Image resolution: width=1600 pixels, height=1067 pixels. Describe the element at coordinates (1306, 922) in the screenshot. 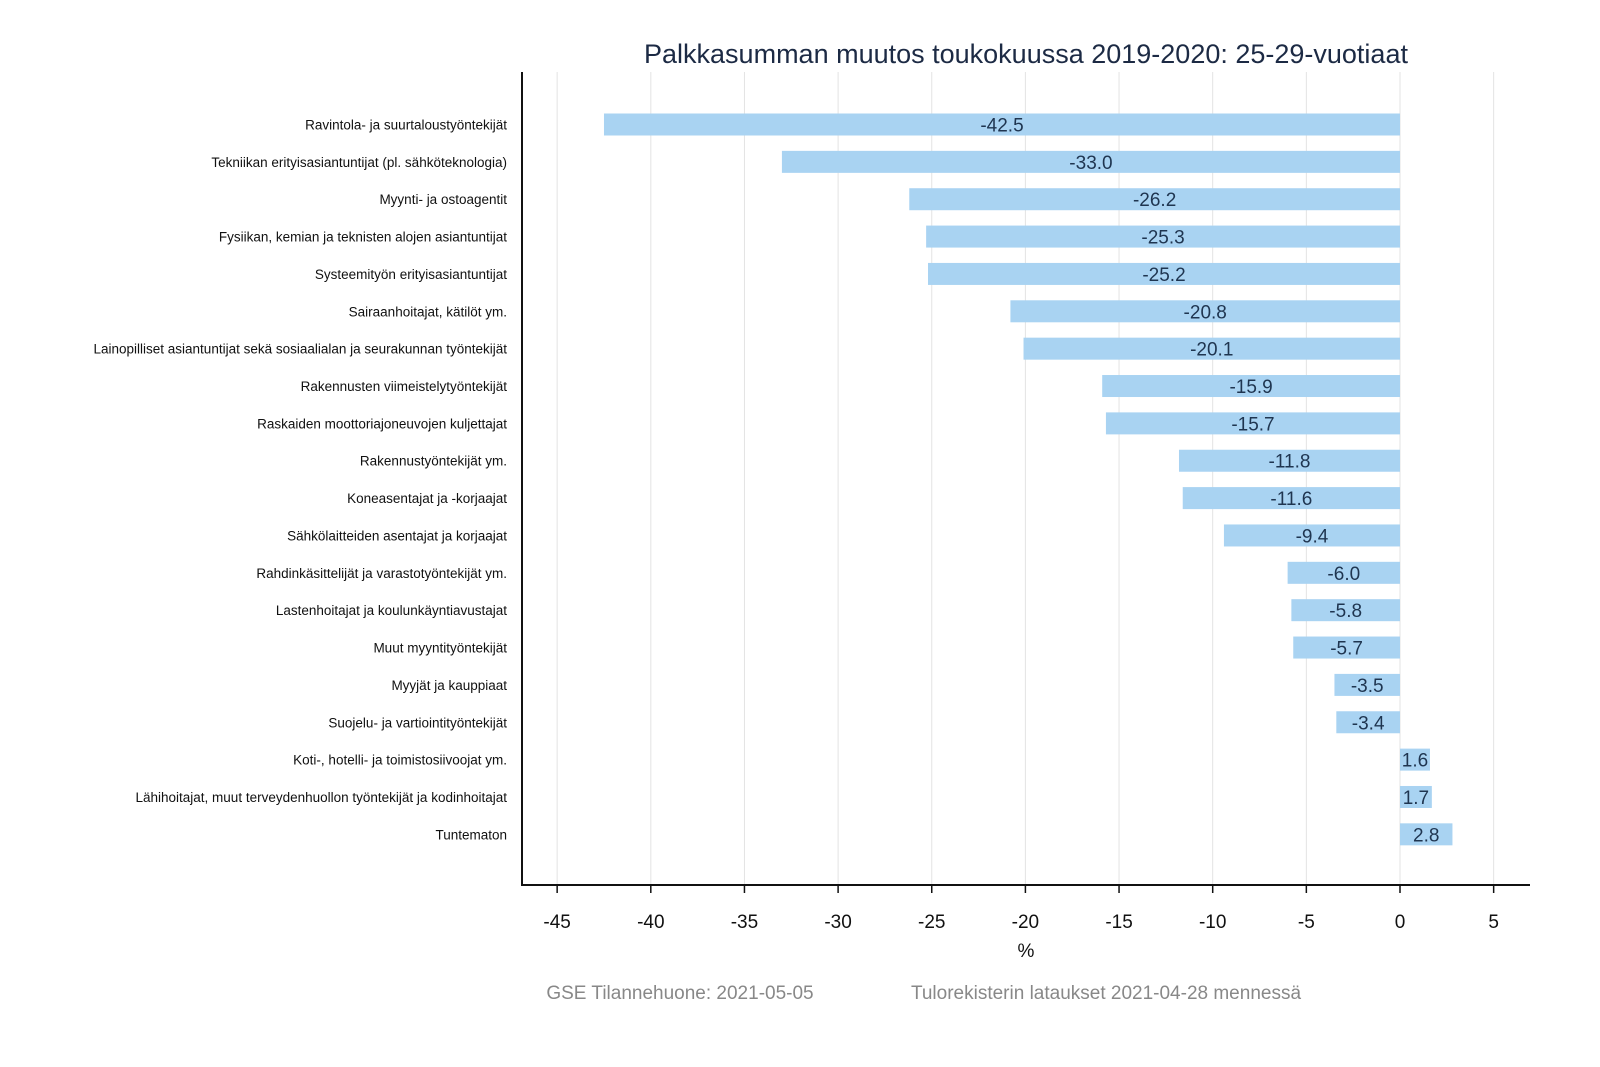

I see `x-tick-label: -5` at that location.